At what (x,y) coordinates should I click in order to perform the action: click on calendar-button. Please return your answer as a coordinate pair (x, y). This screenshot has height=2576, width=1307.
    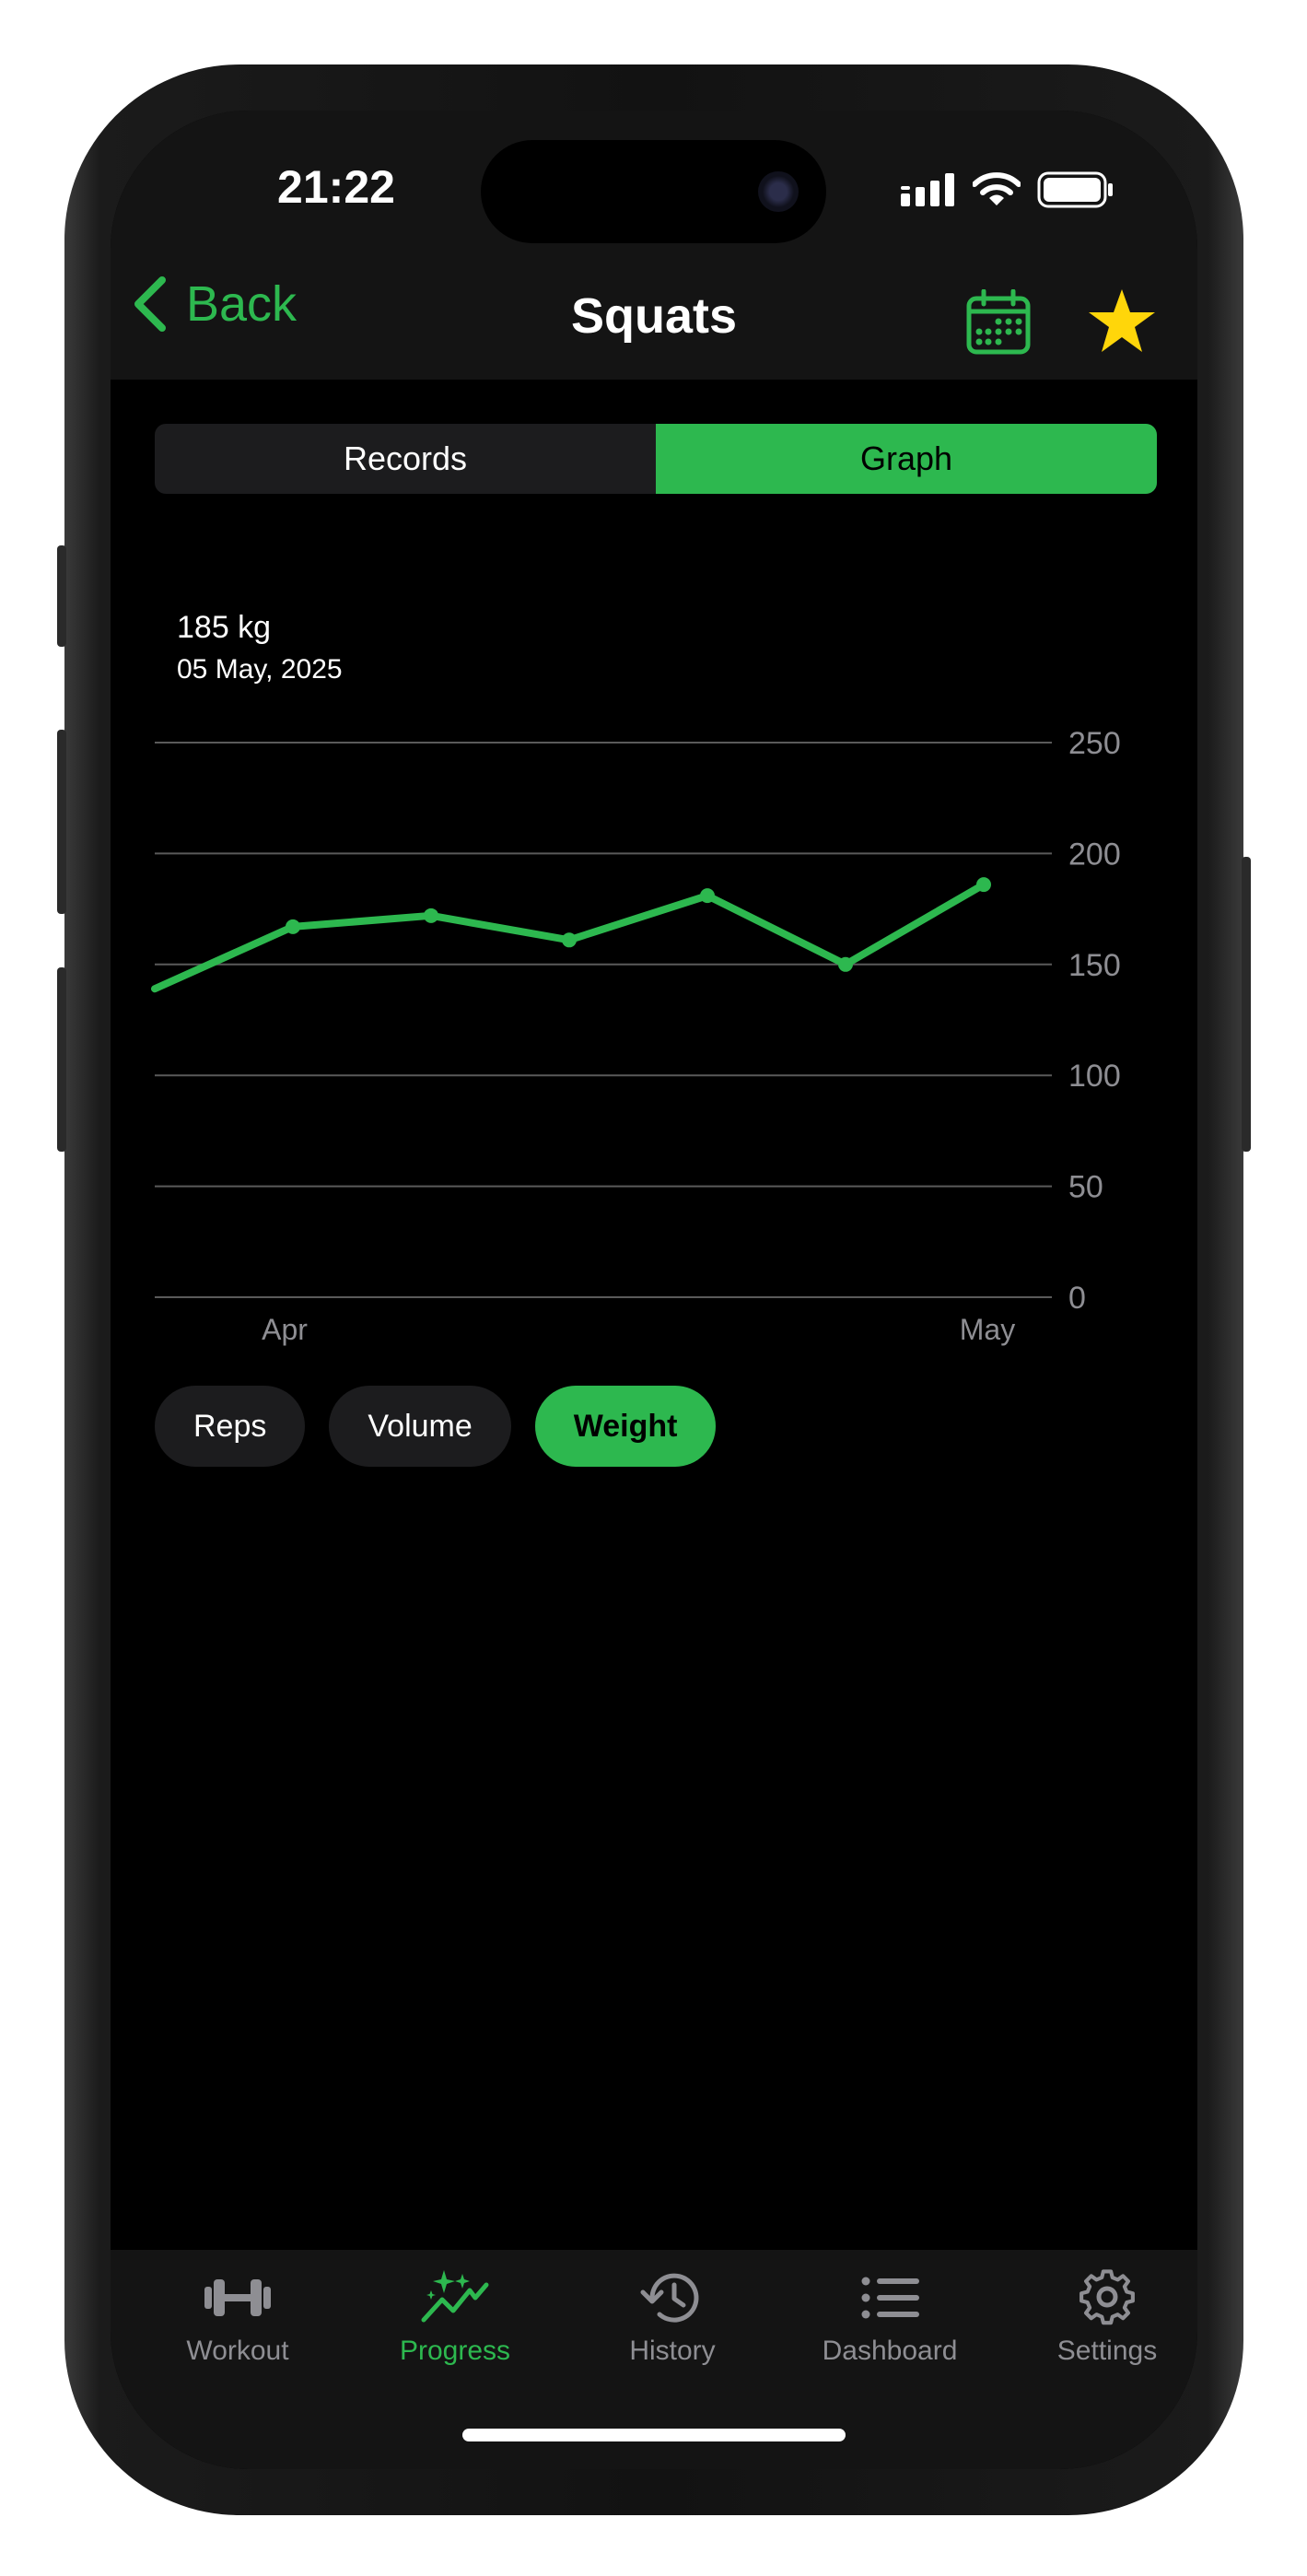
    Looking at the image, I should click on (998, 324).